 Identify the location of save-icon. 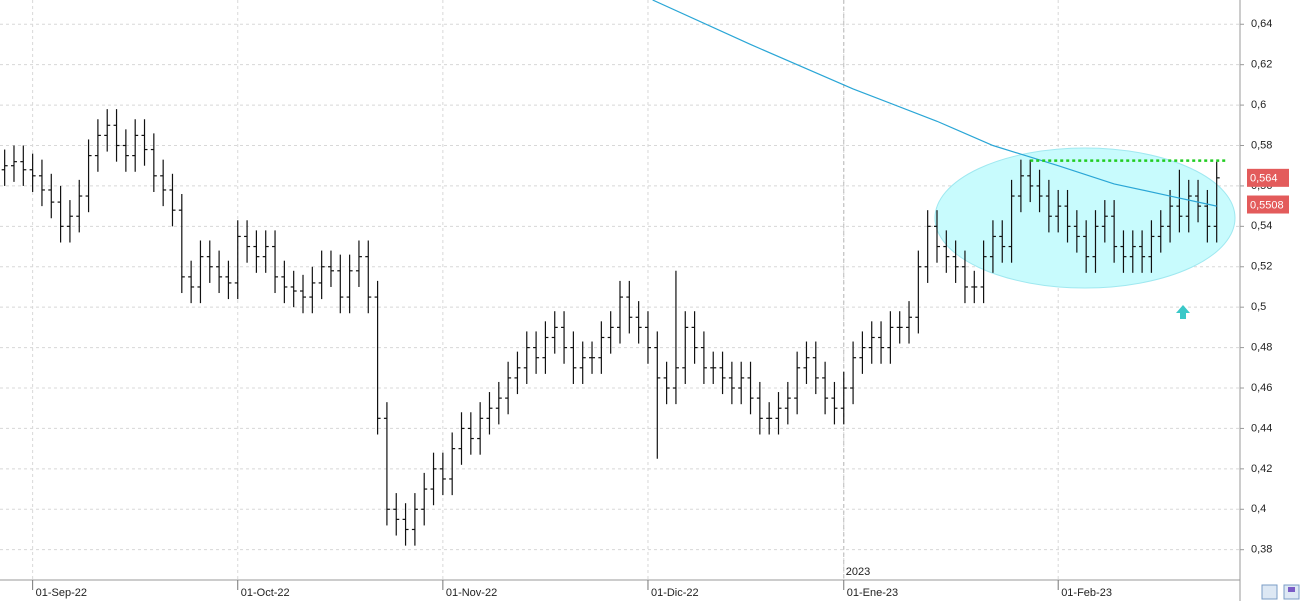
(1291, 589).